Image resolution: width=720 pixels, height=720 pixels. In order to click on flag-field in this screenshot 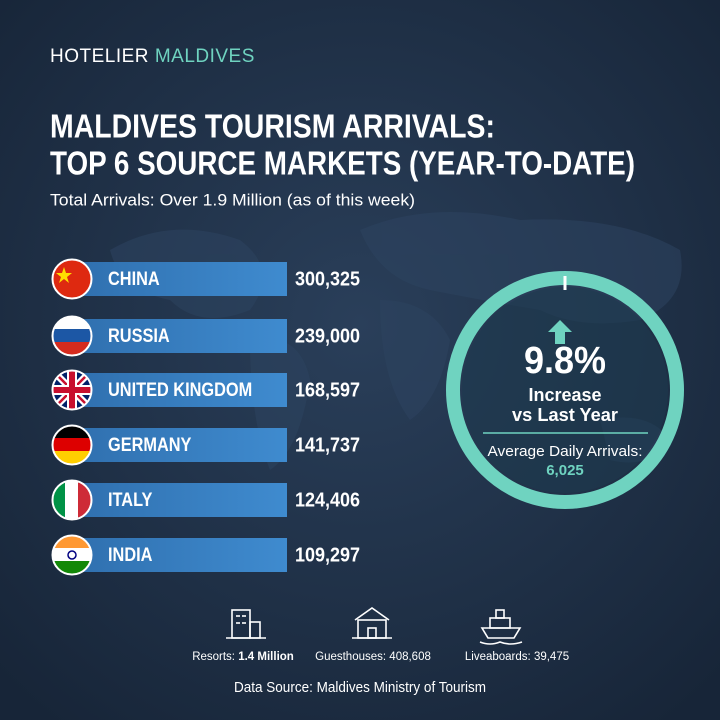, I will do `click(72, 279)`.